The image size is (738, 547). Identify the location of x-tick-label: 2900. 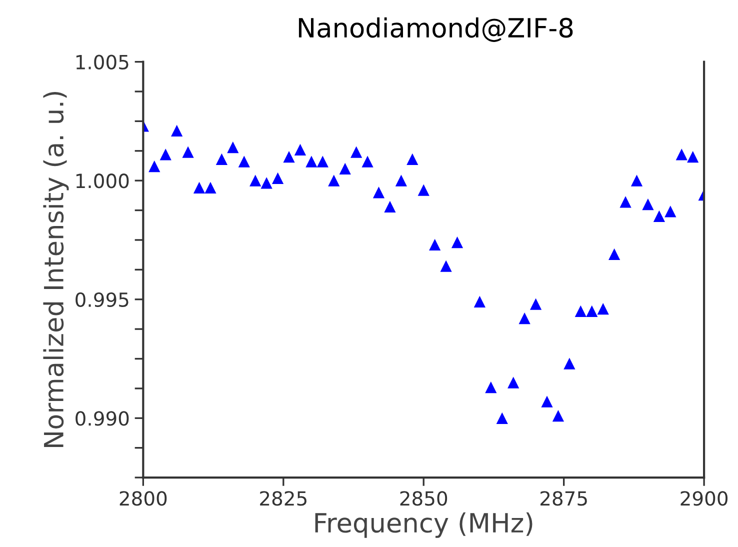
(704, 498).